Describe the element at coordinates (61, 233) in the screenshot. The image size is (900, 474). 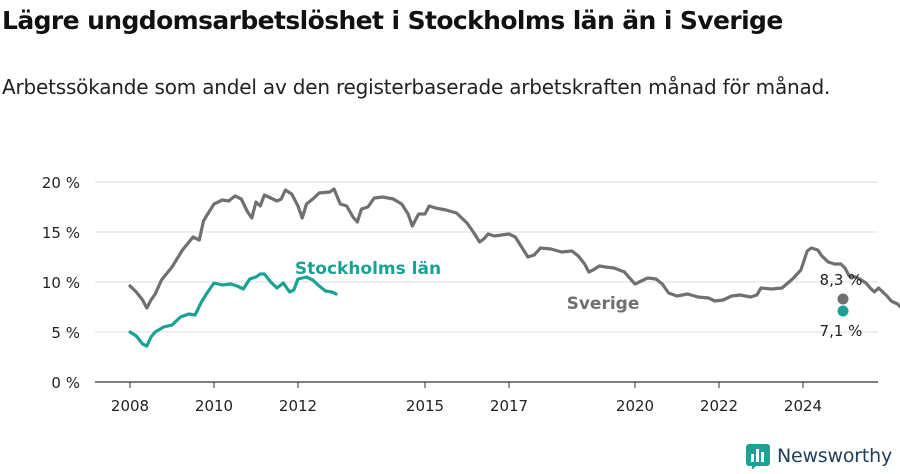
I see `y-tick-label: 15 %` at that location.